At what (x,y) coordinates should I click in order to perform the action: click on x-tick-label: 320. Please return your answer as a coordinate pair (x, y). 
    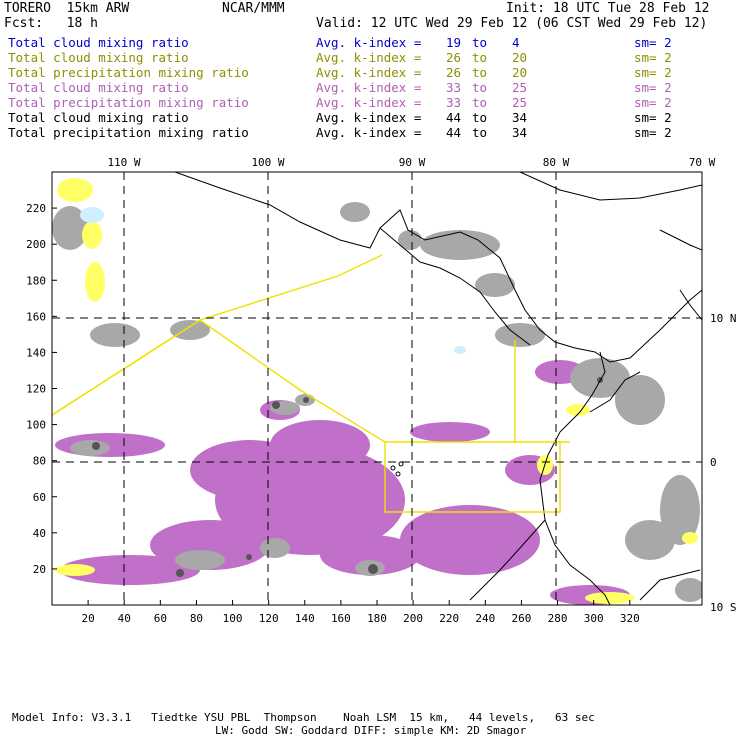
    Looking at the image, I should click on (630, 618).